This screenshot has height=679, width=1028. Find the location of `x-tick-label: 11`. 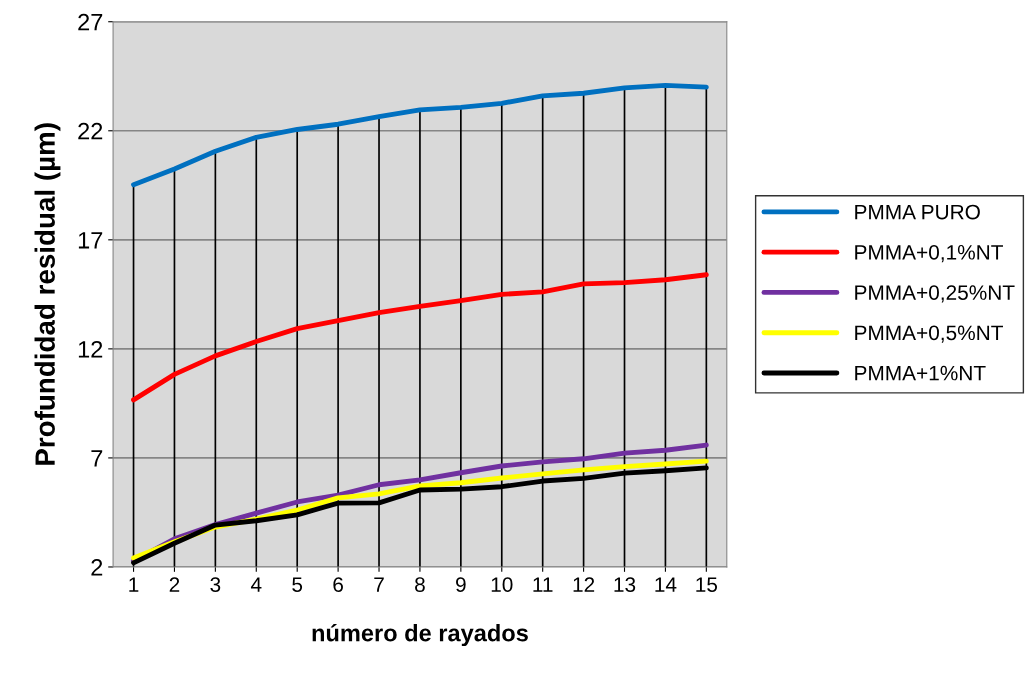

x-tick-label: 11 is located at coordinates (543, 584).